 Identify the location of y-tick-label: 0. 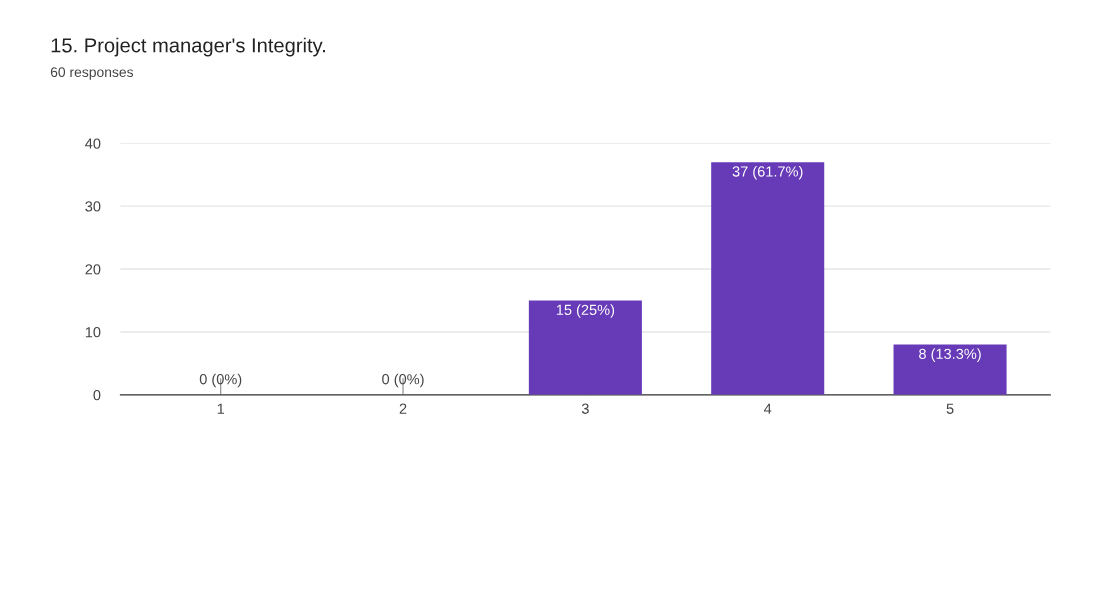
(97, 395).